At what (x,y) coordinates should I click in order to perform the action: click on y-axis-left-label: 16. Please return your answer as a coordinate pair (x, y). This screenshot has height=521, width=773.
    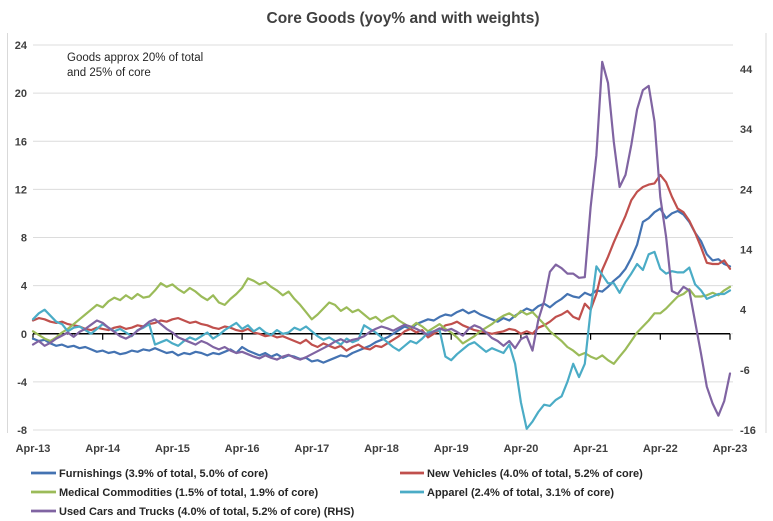
    Looking at the image, I should click on (21, 142).